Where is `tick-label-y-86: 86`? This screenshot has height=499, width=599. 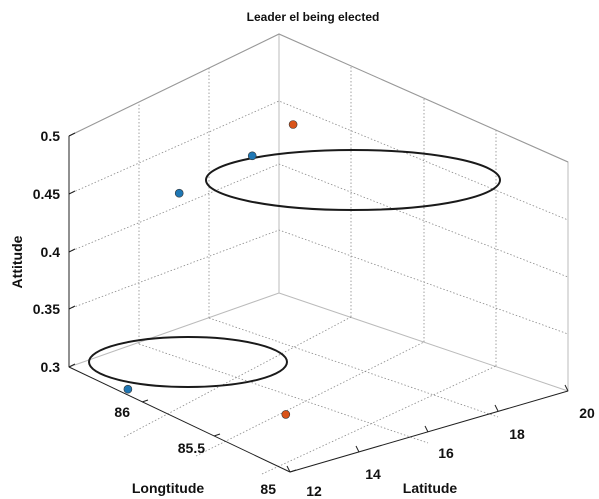
tick-label-y-86: 86 is located at coordinates (122, 412).